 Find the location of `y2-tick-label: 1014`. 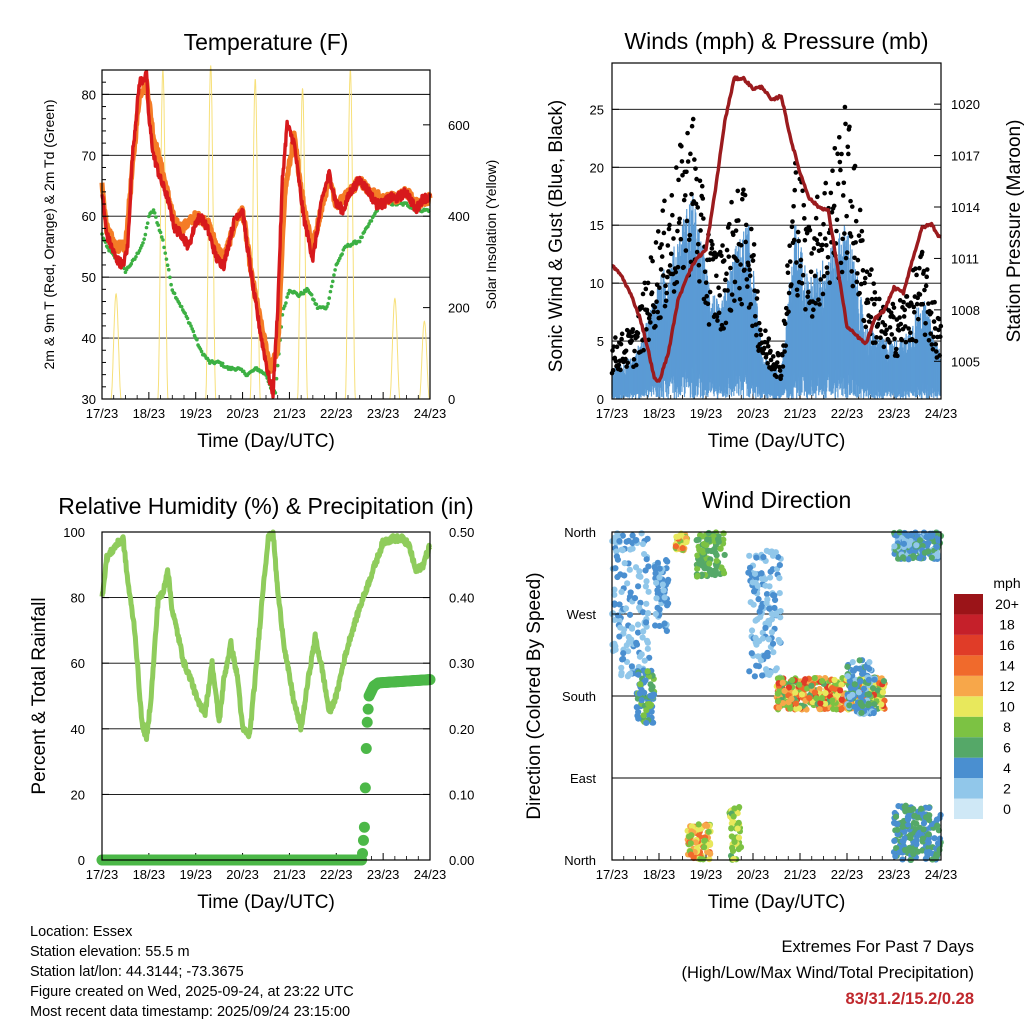

y2-tick-label: 1014 is located at coordinates (965, 207).